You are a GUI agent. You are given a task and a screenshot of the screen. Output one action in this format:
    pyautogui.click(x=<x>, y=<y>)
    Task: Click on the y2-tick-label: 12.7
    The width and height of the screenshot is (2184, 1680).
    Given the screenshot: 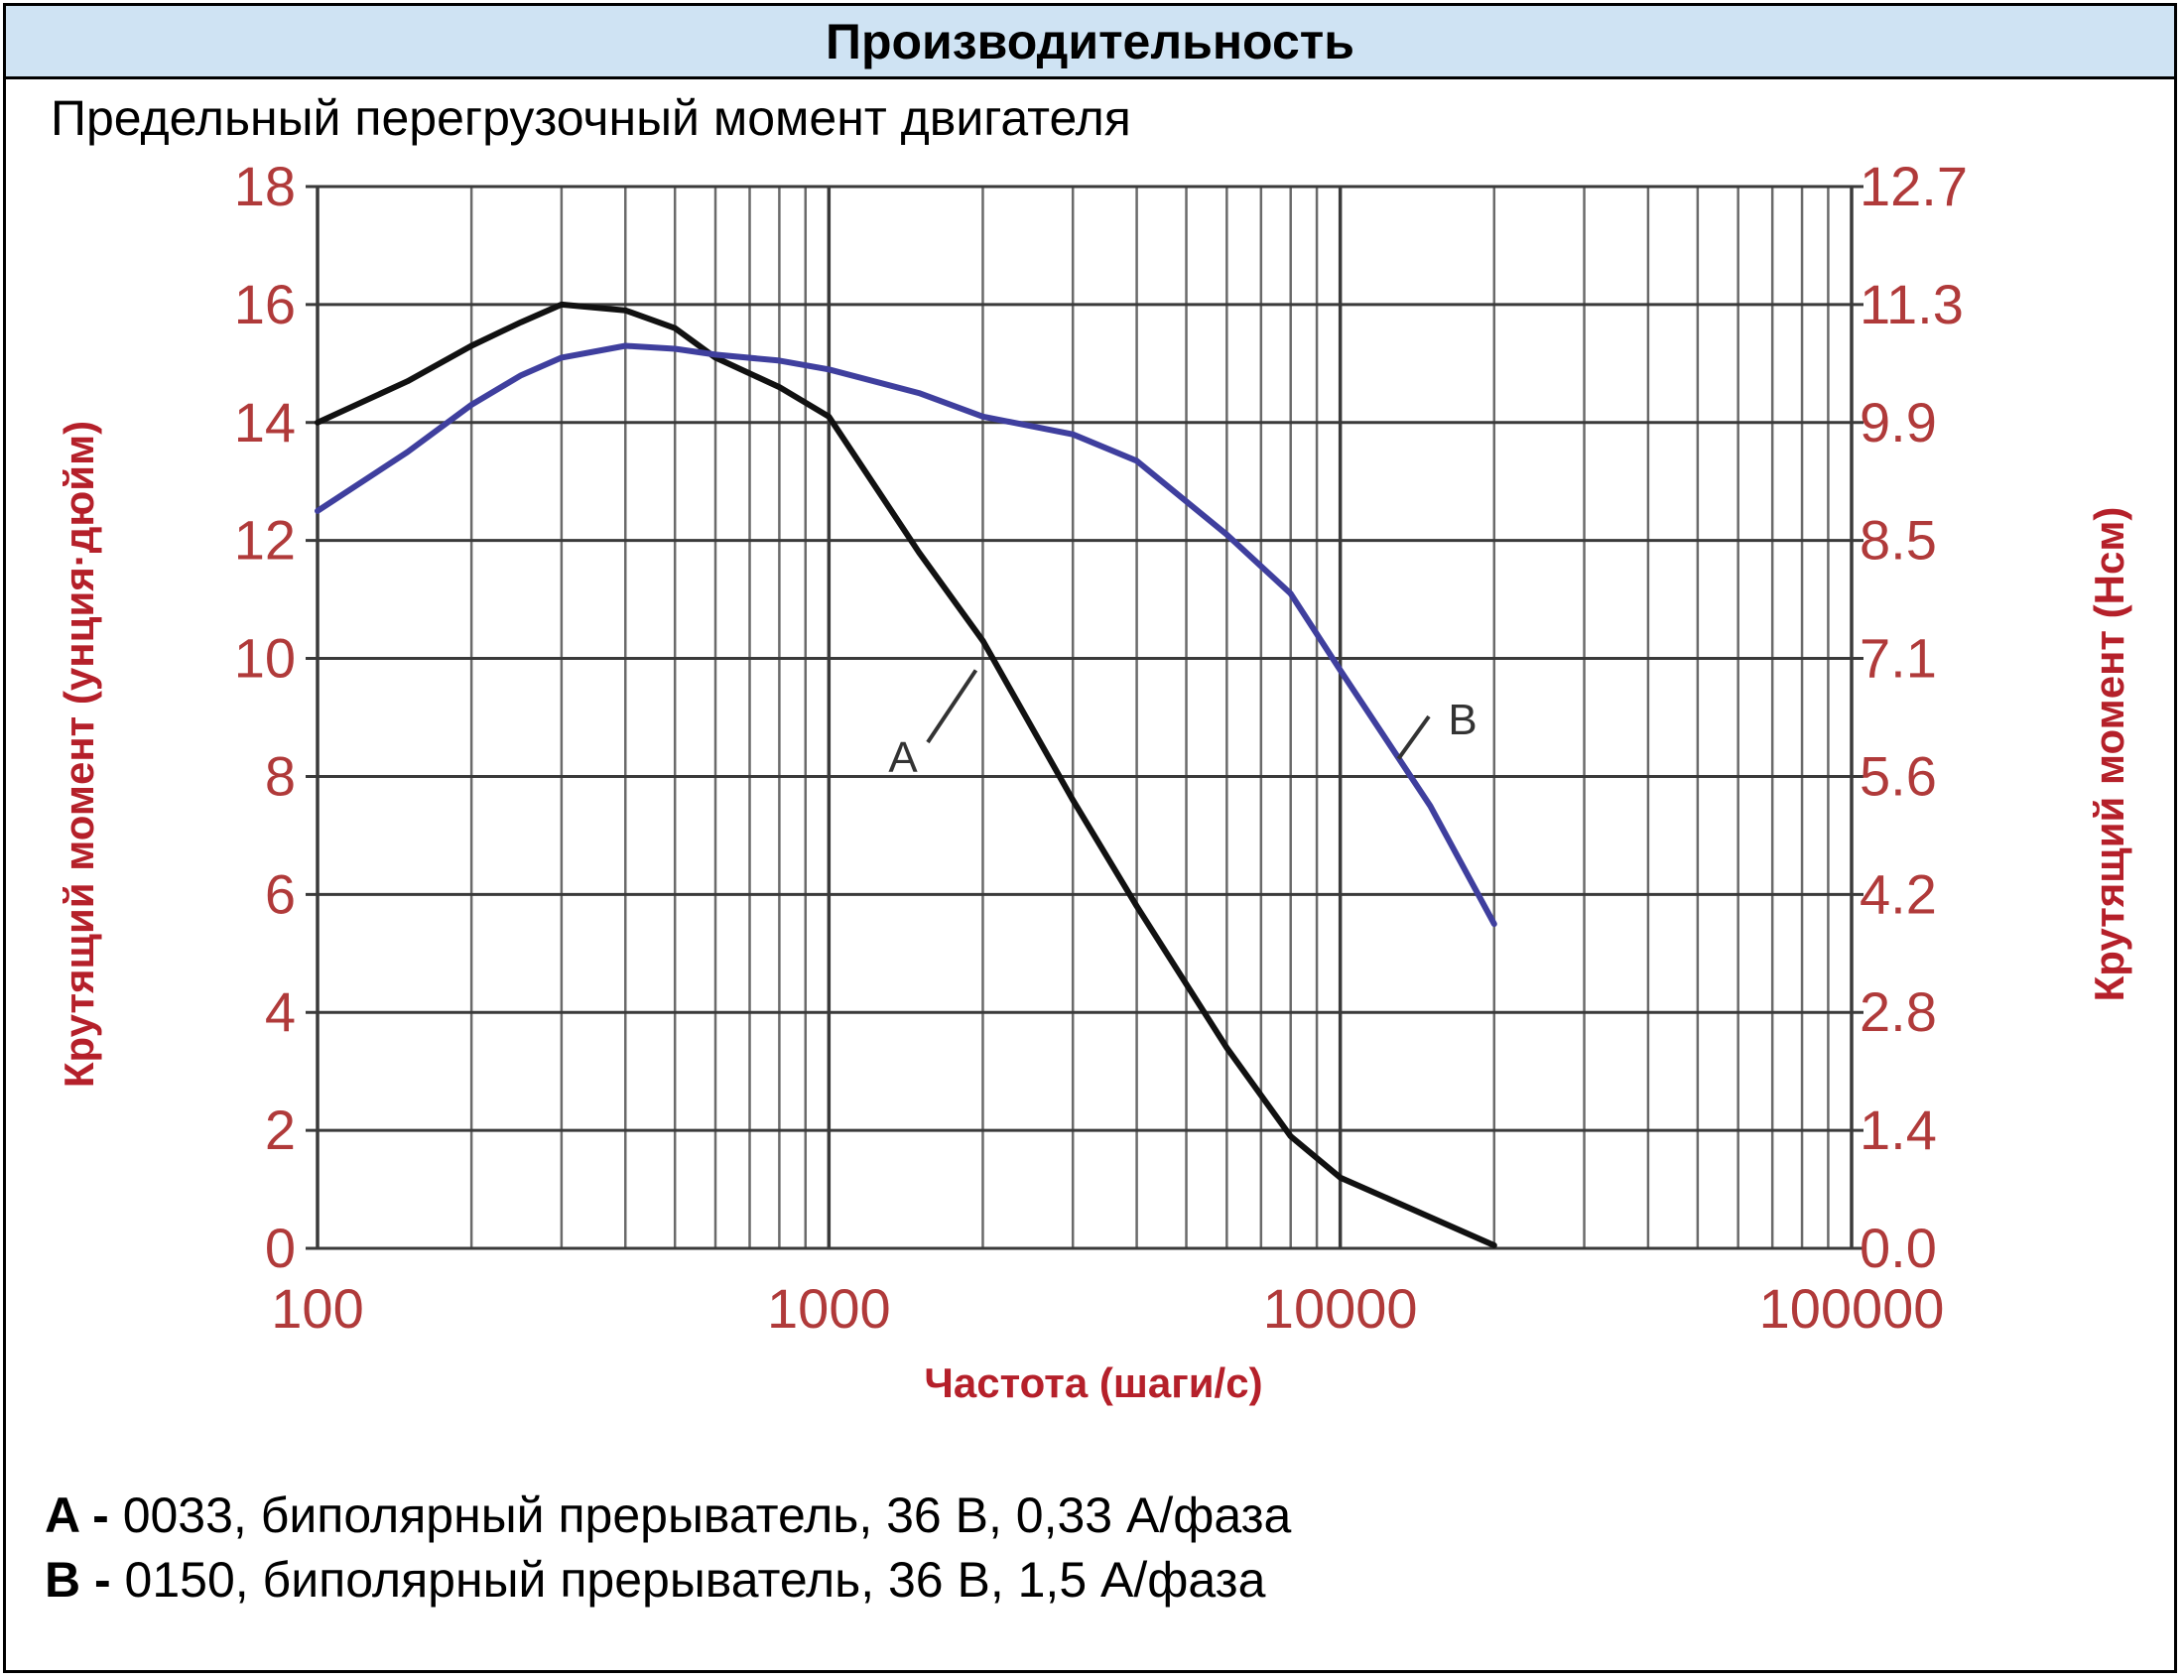 What is the action you would take?
    pyautogui.click(x=1914, y=186)
    